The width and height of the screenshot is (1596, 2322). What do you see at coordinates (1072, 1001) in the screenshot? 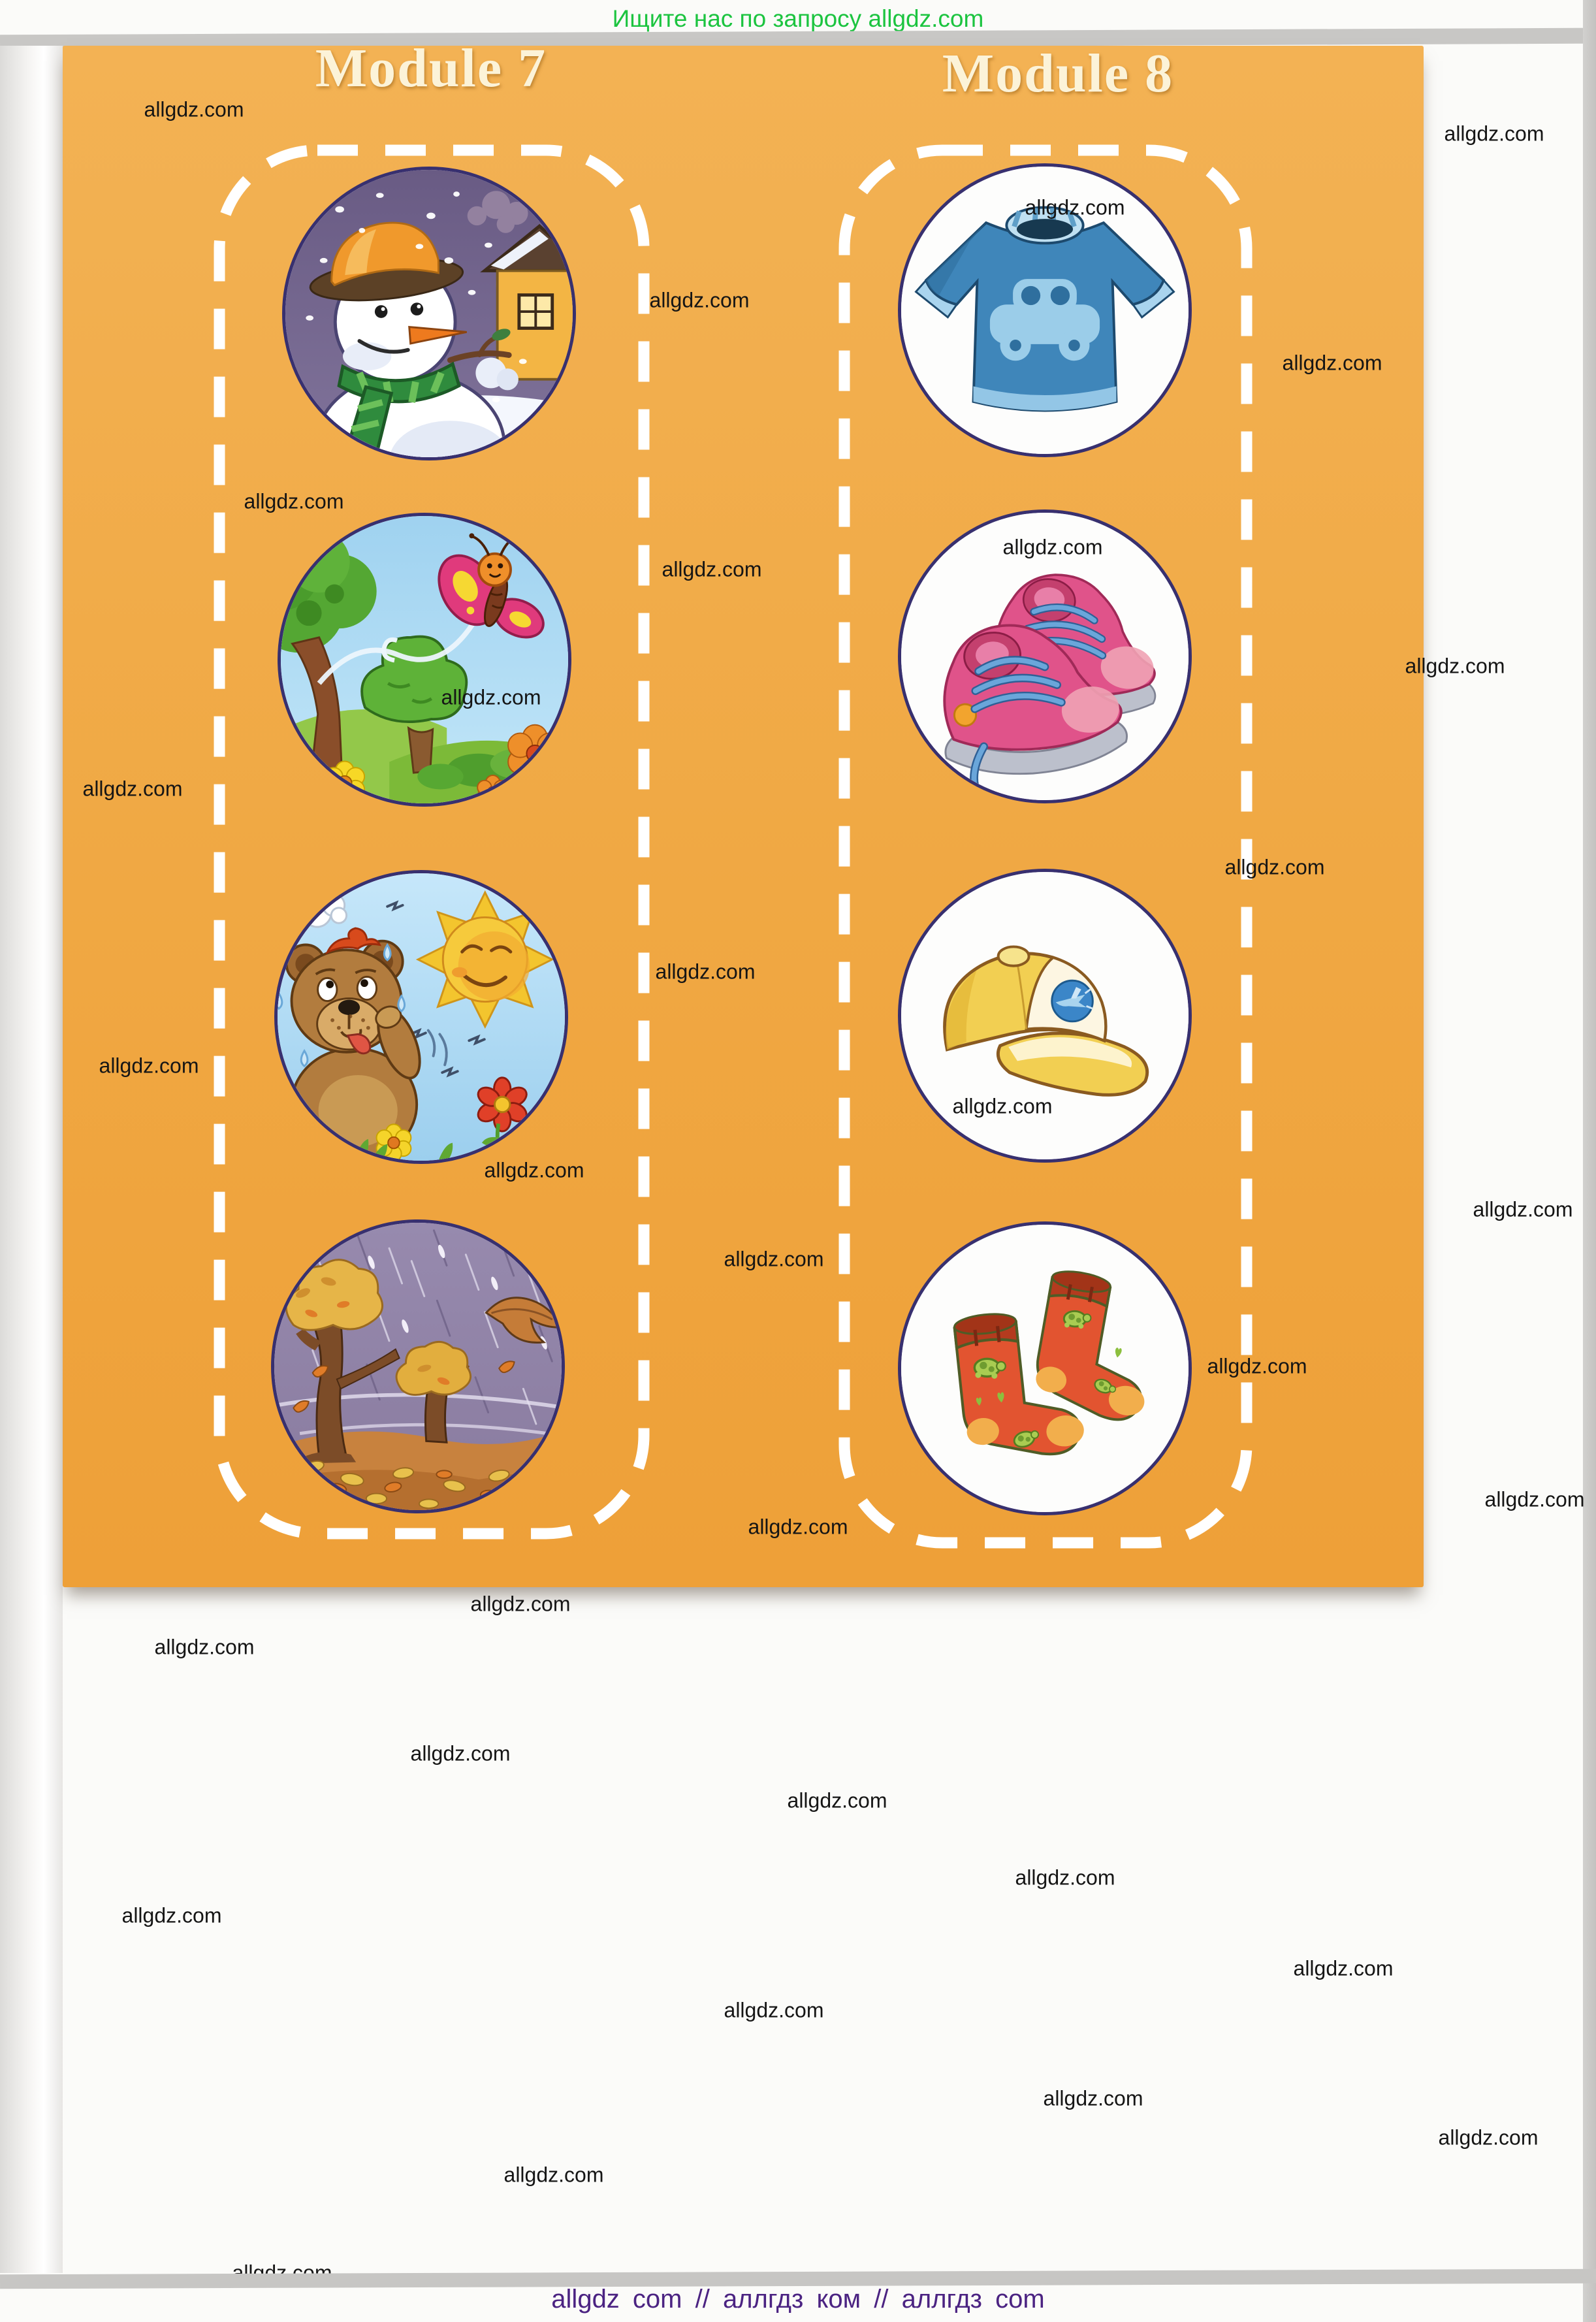
I see `airplane-badge-icon` at bounding box center [1072, 1001].